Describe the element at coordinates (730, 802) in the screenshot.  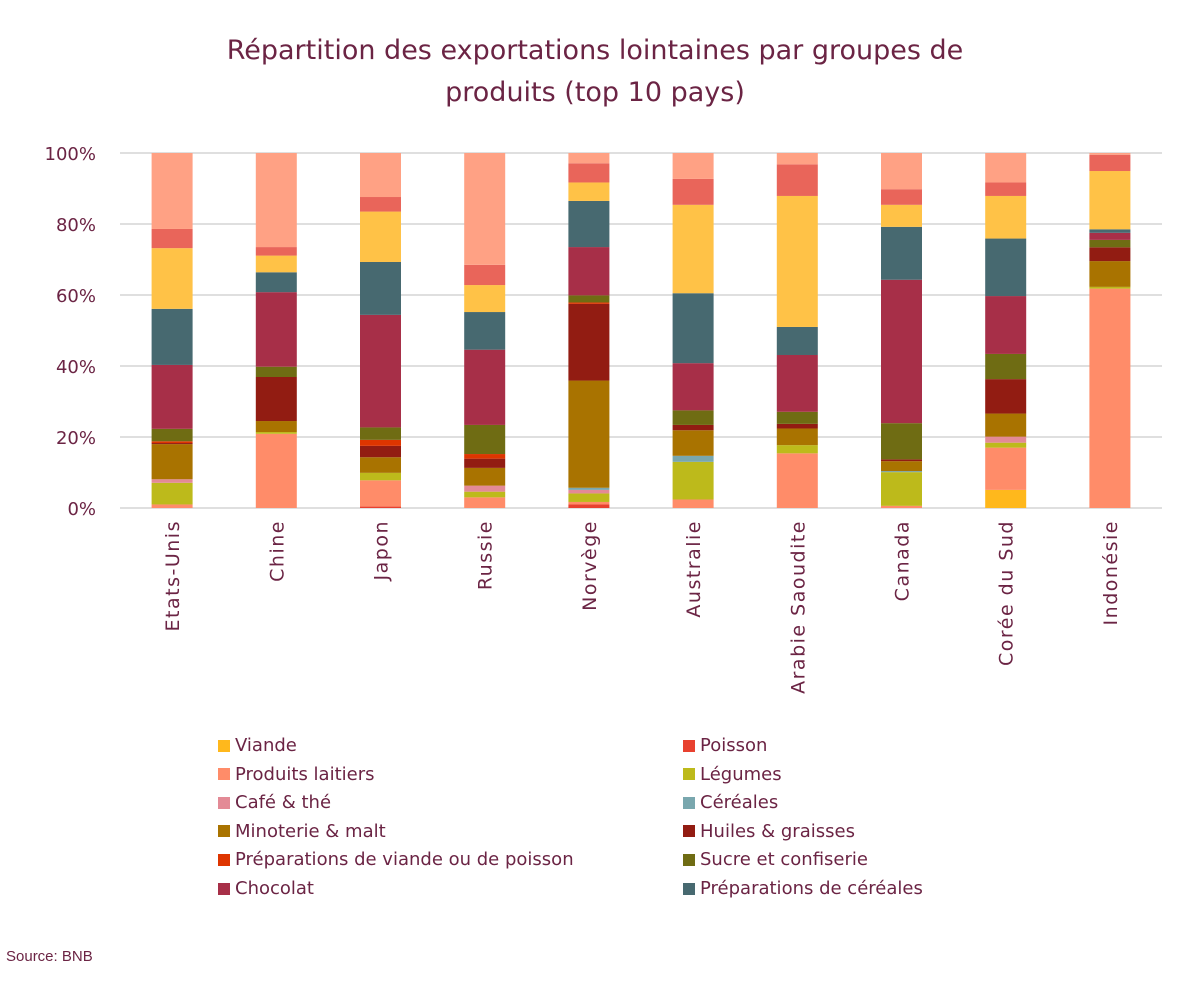
I see `legend-item: Céréales` at that location.